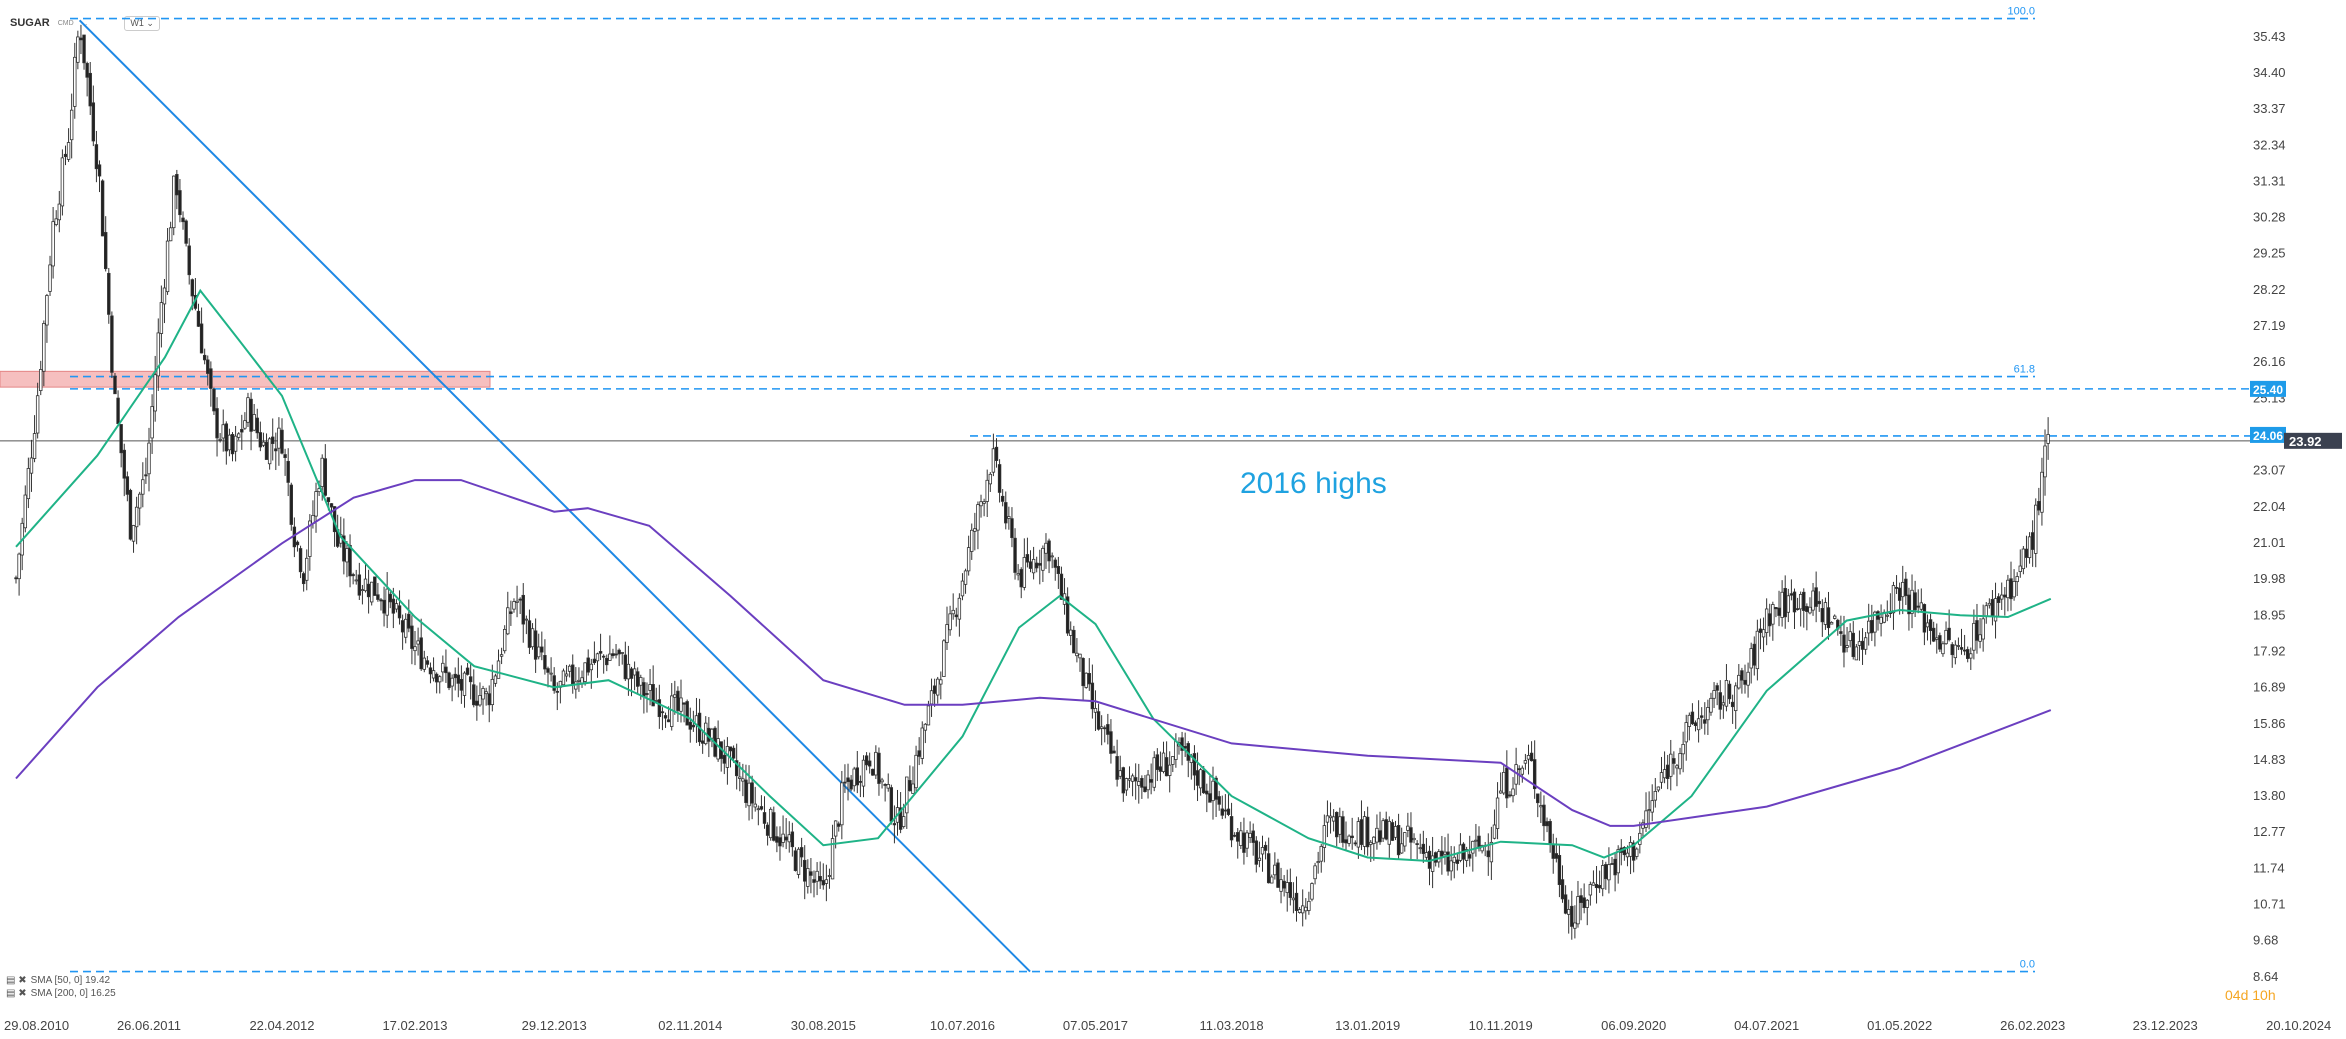 This screenshot has height=1039, width=2346. What do you see at coordinates (2032, 1025) in the screenshot?
I see `x-tick-label: 26.02.2023` at bounding box center [2032, 1025].